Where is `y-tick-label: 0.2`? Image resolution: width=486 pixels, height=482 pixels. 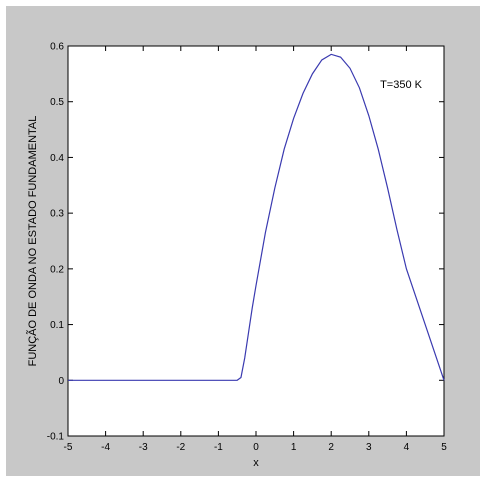 y-tick-label: 0.2 is located at coordinates (57, 269).